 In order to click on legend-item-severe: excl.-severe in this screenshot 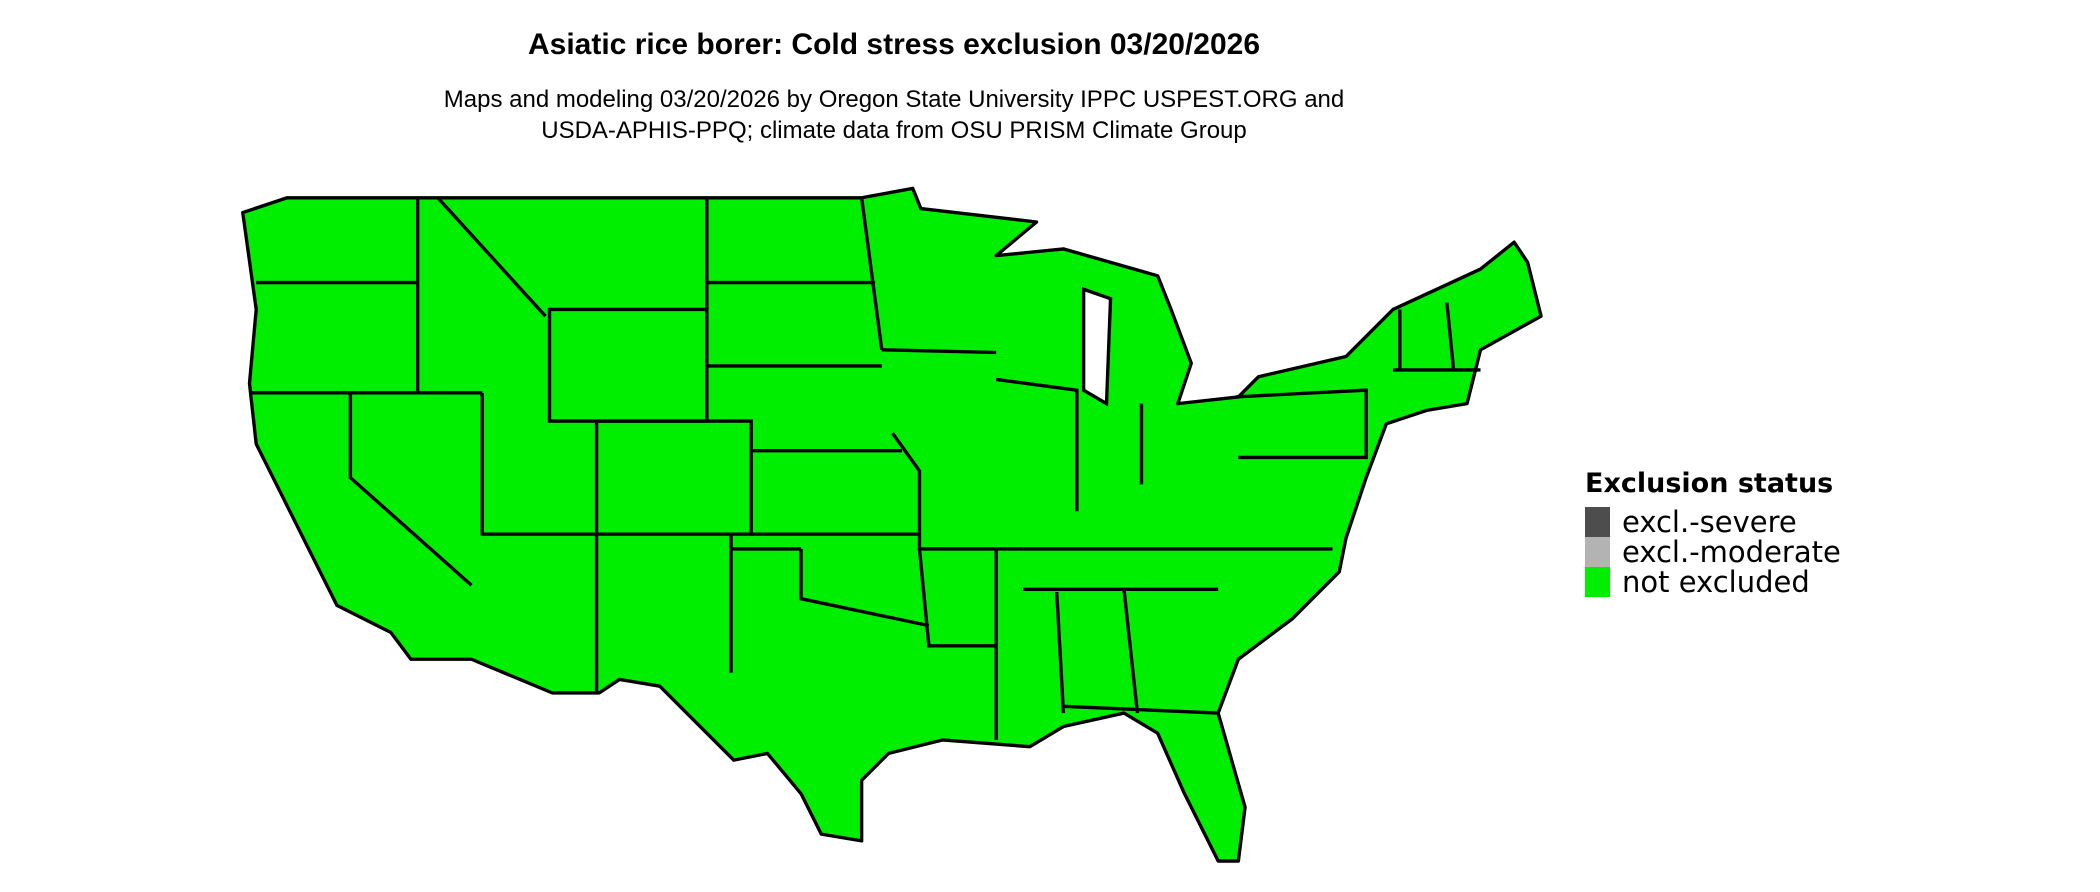, I will do `click(1713, 522)`.